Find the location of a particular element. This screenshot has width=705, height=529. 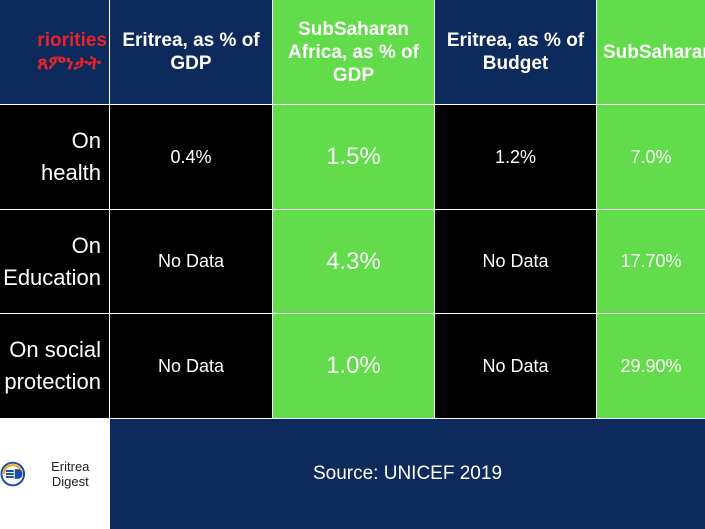

row-label-health-cell: On health is located at coordinates (55, 157).